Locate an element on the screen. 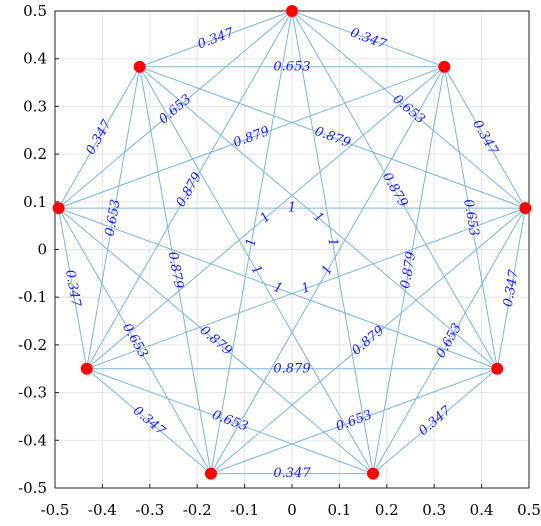  x-axis: -0.5 -0.4 -0.3 -0.2 -0.1 0 0.1 0.2 0.3 0.4 0.5 is located at coordinates (291, 501).